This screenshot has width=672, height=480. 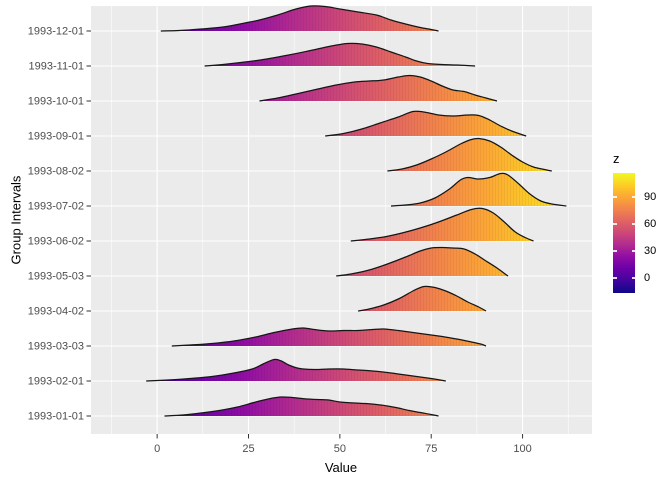 I want to click on y-axis-title: Group Intervals, so click(x=16, y=220).